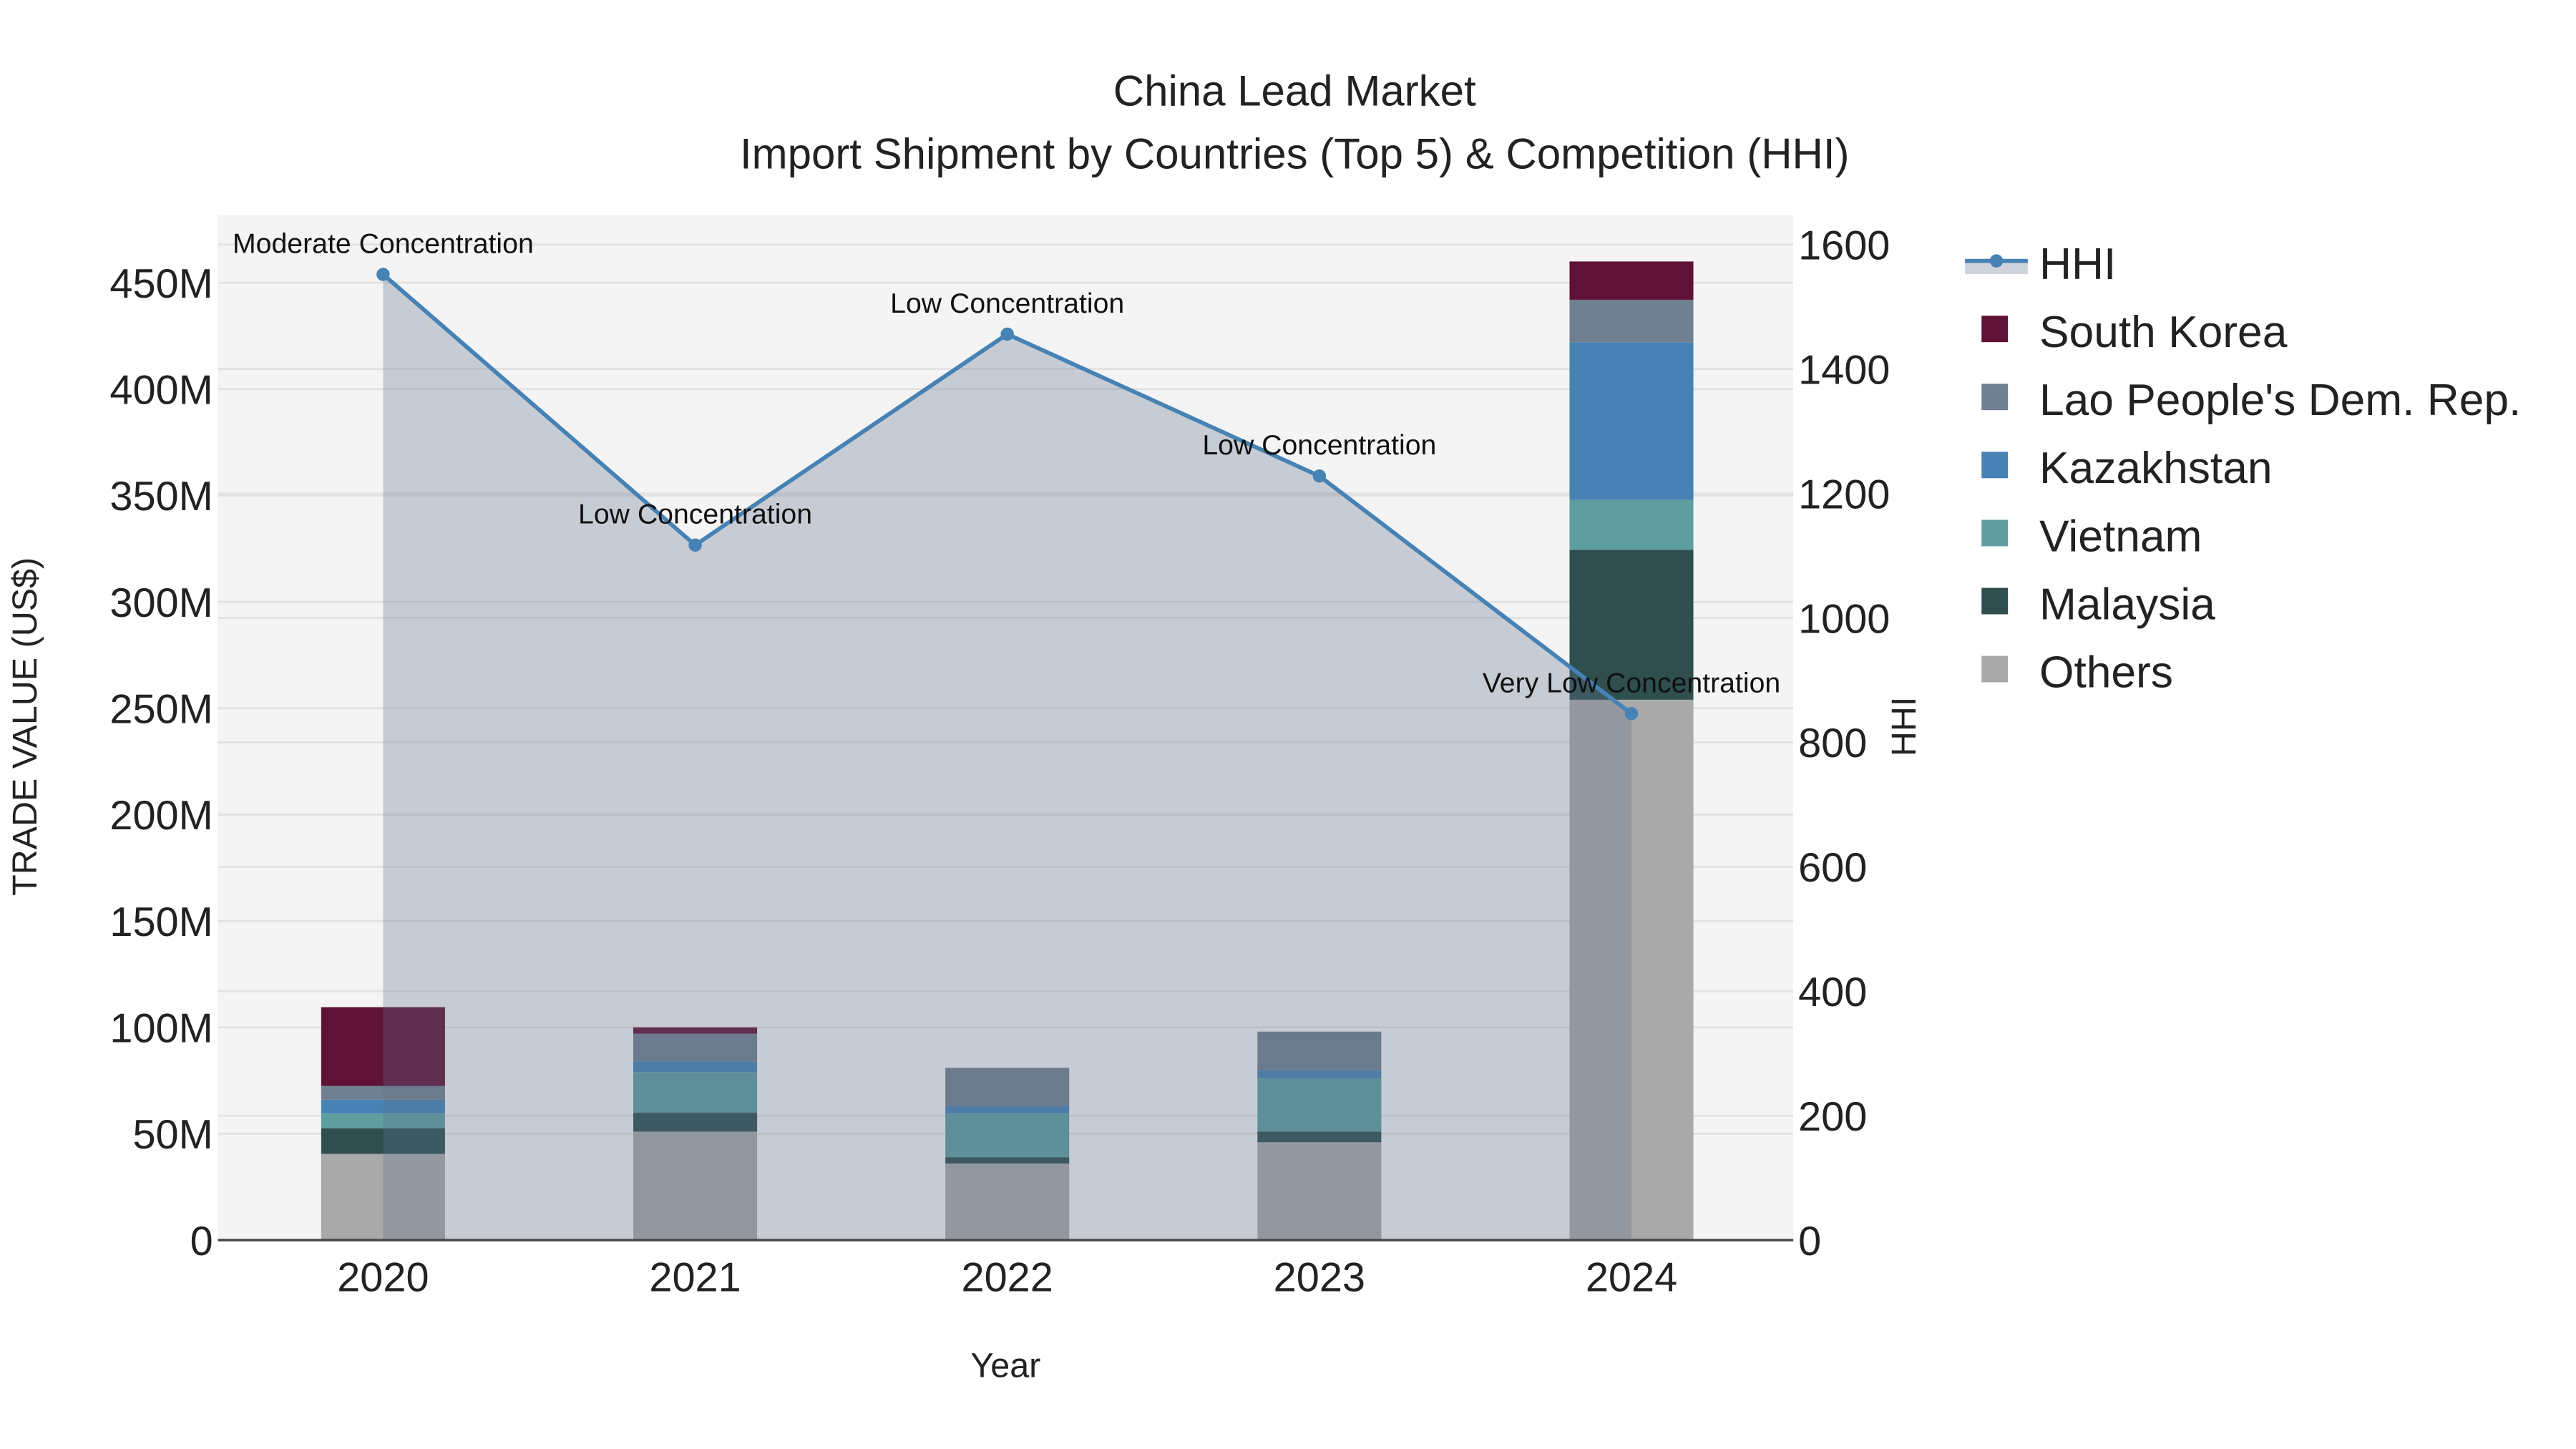  Describe the element at coordinates (1844, 246) in the screenshot. I see `y2-tick-label: 1600` at that location.